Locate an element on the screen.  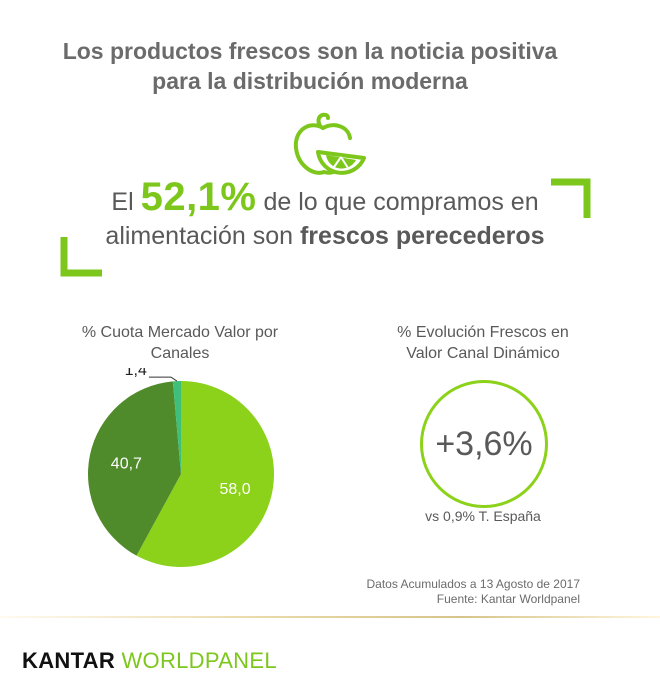
headline-line-1: El 52,1% de lo que compramos en is located at coordinates (325, 198).